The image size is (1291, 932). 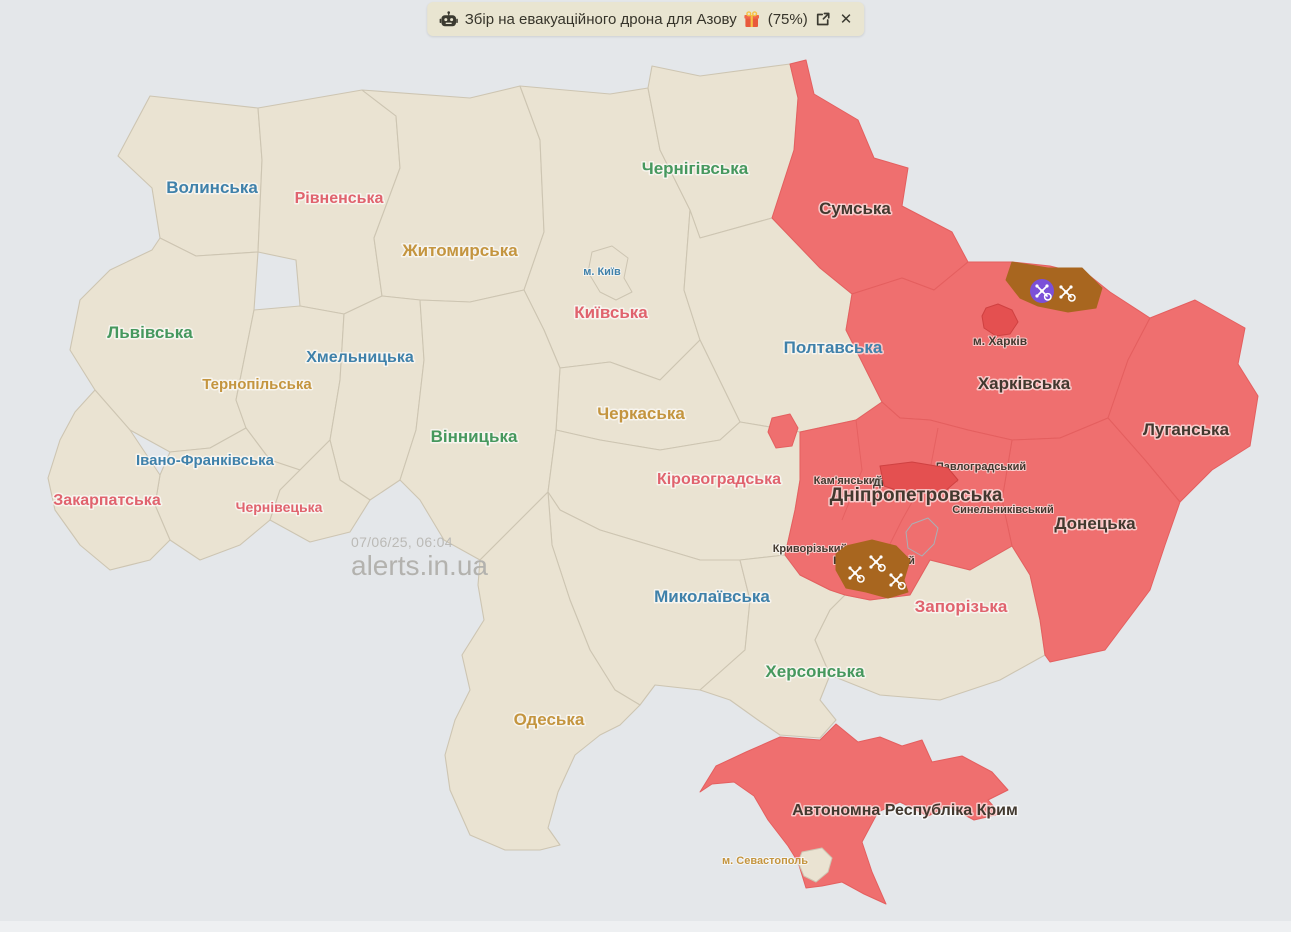 What do you see at coordinates (320, 491) in the screenshot?
I see `region-chernivetska` at bounding box center [320, 491].